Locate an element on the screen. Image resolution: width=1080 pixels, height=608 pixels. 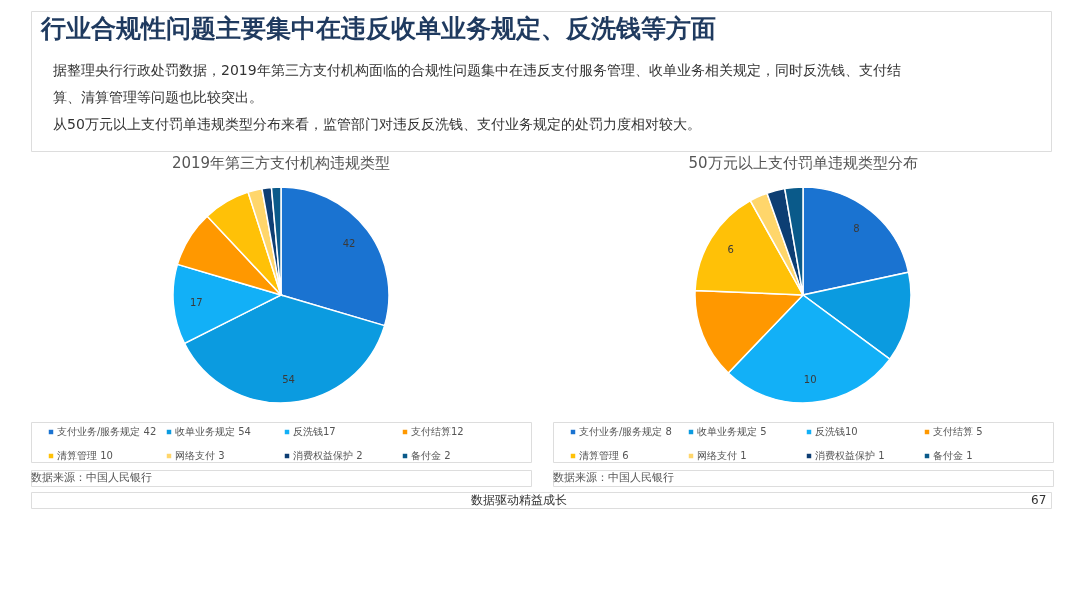
legend-label: 网络支付 1 is located at coordinates (722, 455).